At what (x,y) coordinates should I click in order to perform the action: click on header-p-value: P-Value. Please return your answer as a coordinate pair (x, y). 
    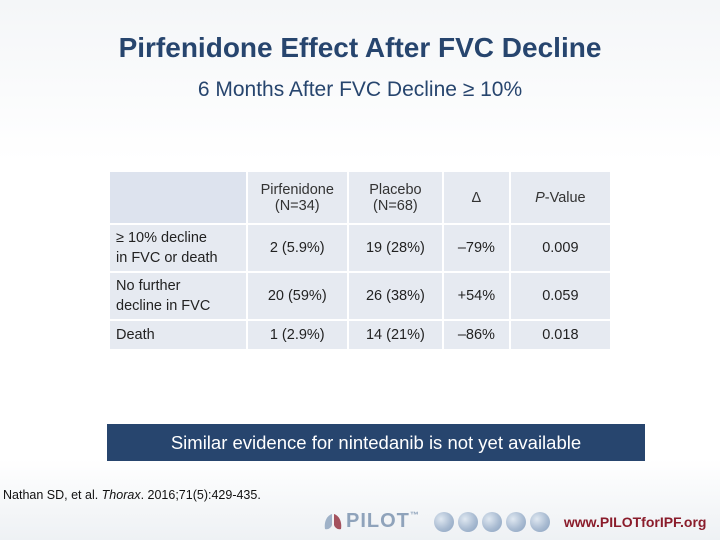
    Looking at the image, I should click on (560, 197).